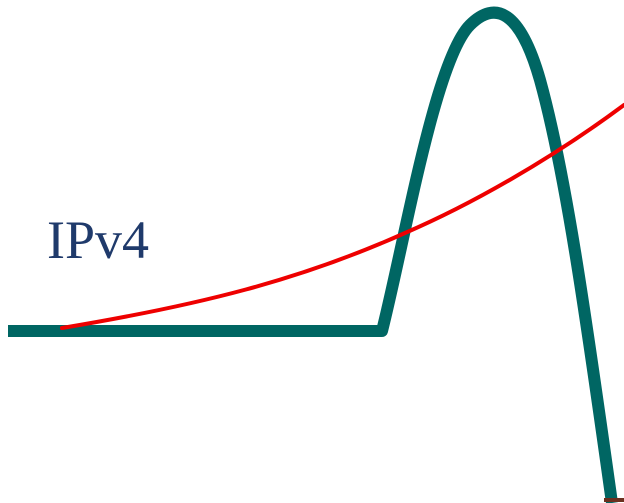 This screenshot has height=503, width=624. What do you see at coordinates (98, 240) in the screenshot?
I see `ipv4-label: IPv4` at bounding box center [98, 240].